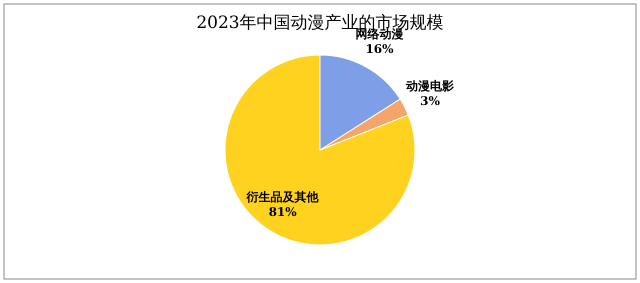 This screenshot has width=640, height=283. What do you see at coordinates (283, 212) in the screenshot?
I see `data-label: 81%` at bounding box center [283, 212].